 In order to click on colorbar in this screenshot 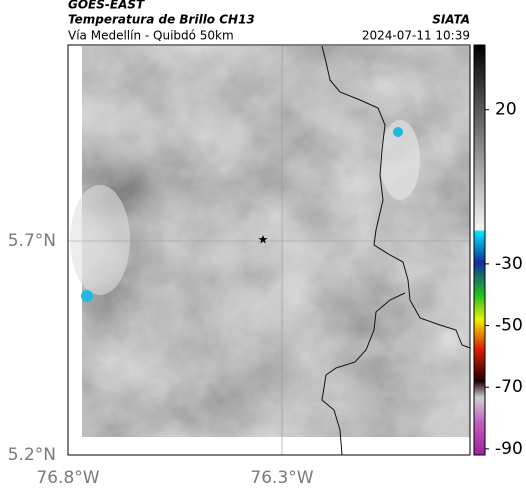, I will do `click(479, 250)`.